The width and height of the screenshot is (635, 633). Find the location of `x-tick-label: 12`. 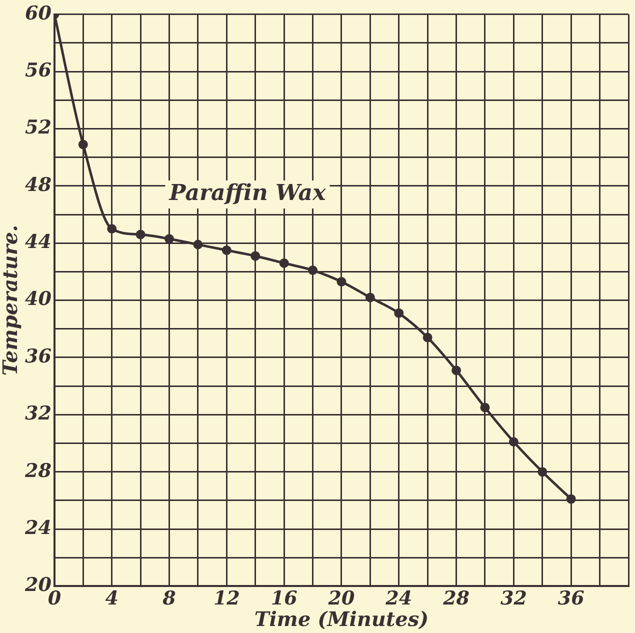

x-tick-label: 12 is located at coordinates (226, 599).